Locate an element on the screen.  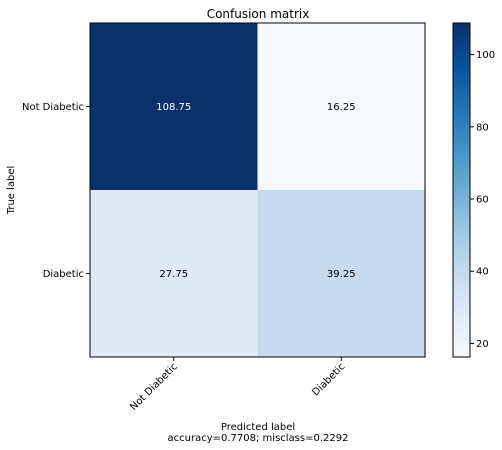
colorbar: 20 40 60 80 100 is located at coordinates (473, 190).